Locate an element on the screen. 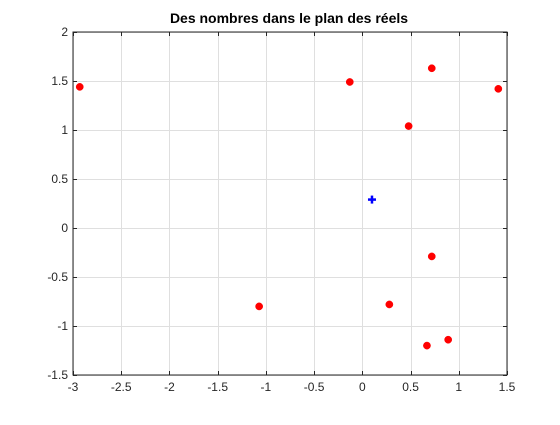  x-axis-tick-labels: -3 -2.5 -2 -1.5 -1 -0.5 0 0.5 1 1.5 is located at coordinates (292, 387).